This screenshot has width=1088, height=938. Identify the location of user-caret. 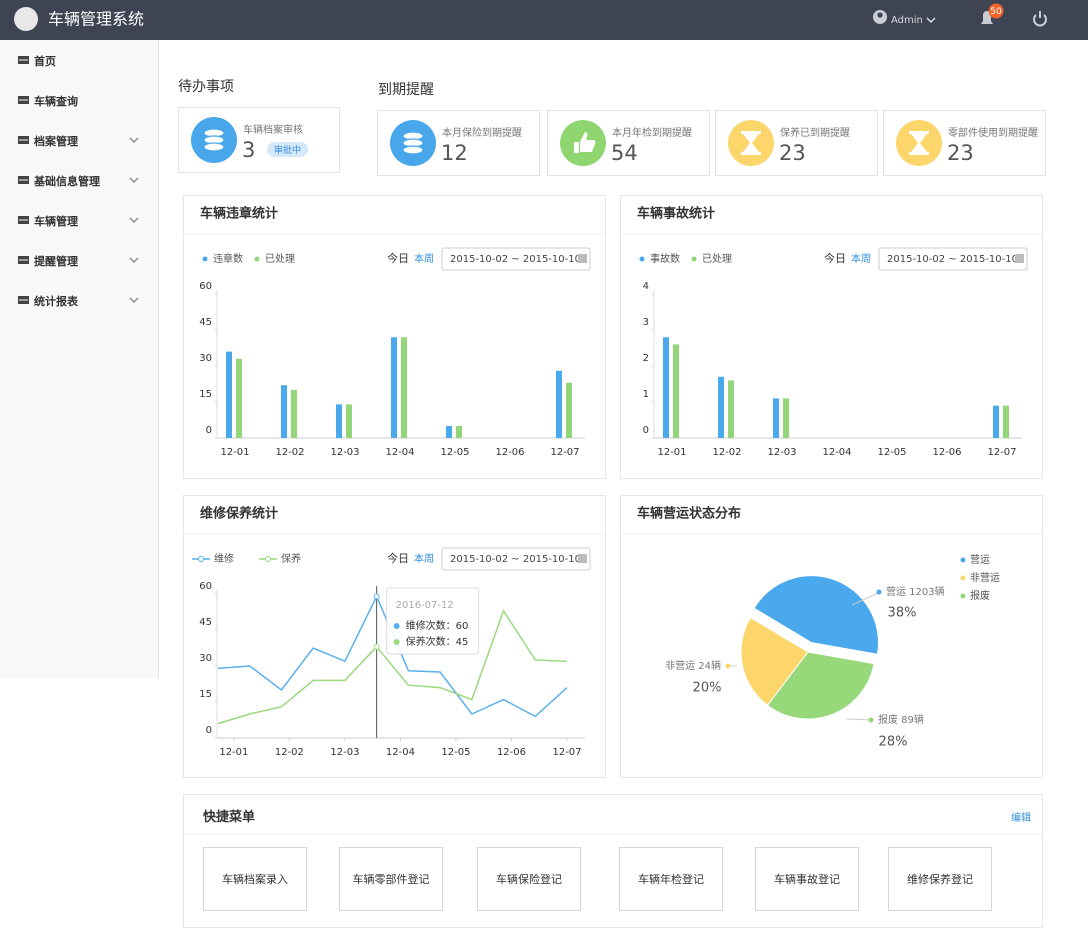
(931, 20).